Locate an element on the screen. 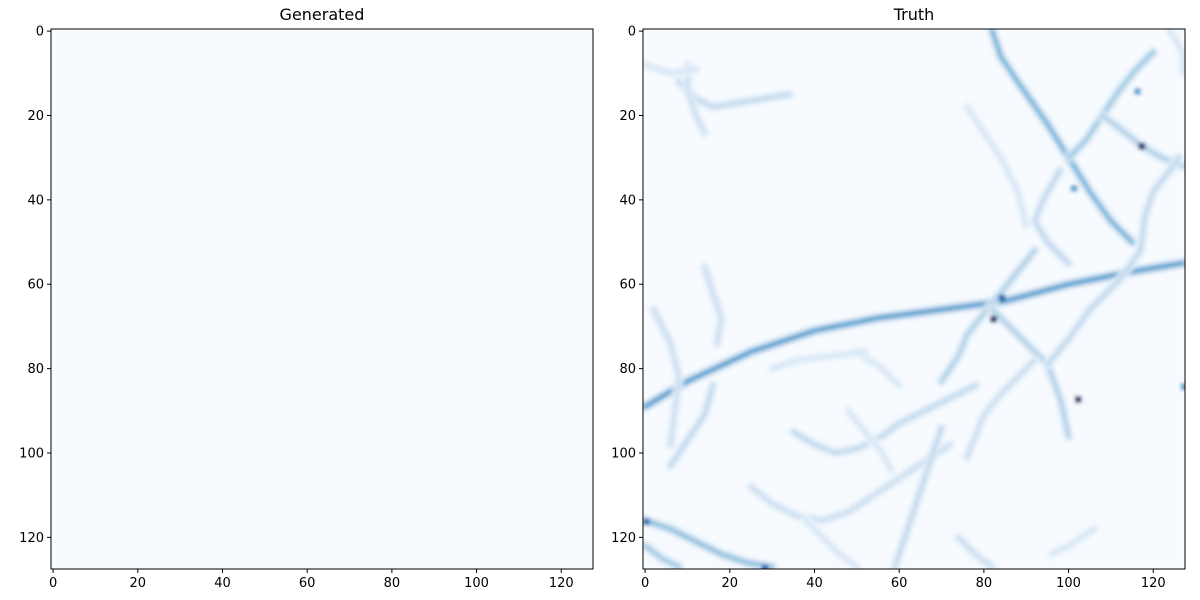 The image size is (1200, 600). y-axis-generated: 0 20 40 60 80 100 120 is located at coordinates (35, 285).